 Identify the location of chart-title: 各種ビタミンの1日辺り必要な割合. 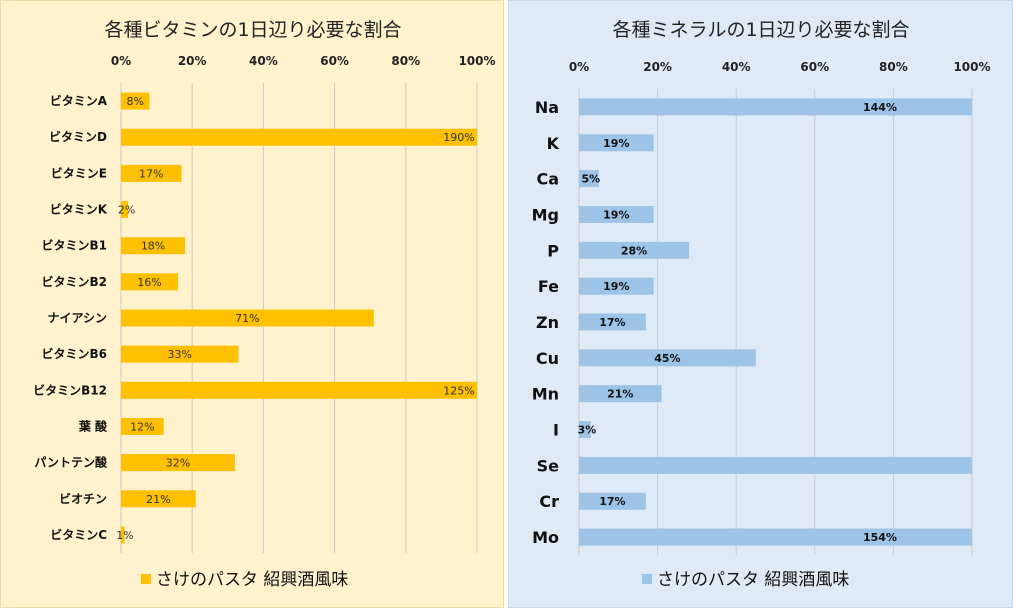
(252, 30).